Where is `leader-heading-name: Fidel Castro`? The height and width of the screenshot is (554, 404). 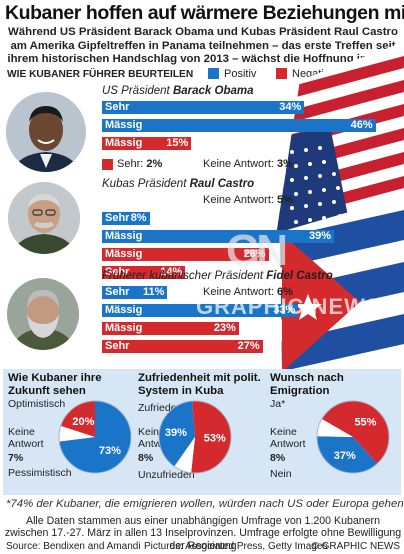 leader-heading-name: Fidel Castro is located at coordinates (299, 276).